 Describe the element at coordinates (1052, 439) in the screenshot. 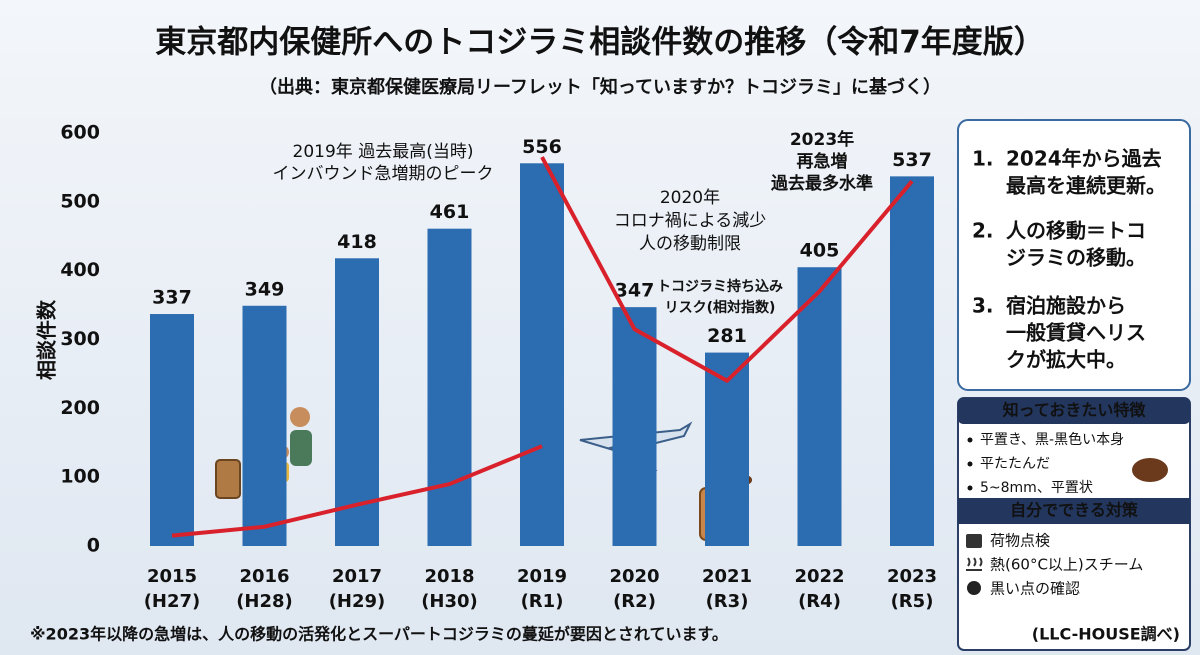

I see `feature-item: 平置き、黒-黒色い本身` at that location.